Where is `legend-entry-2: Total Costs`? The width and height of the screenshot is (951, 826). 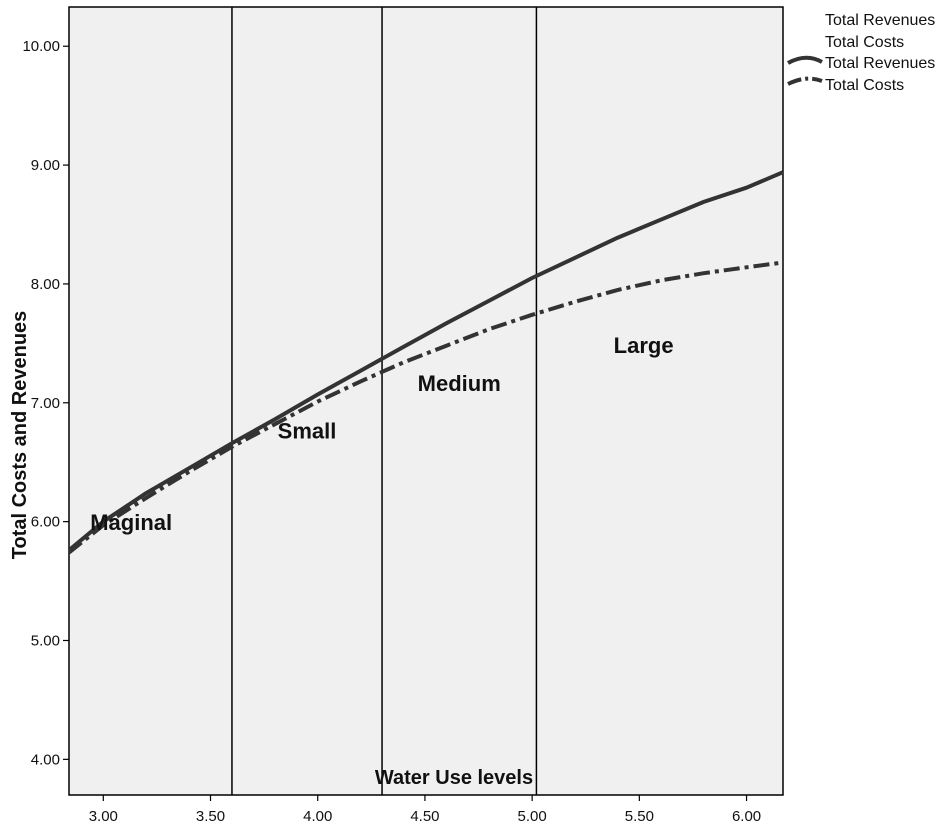 legend-entry-2: Total Costs is located at coordinates (864, 42).